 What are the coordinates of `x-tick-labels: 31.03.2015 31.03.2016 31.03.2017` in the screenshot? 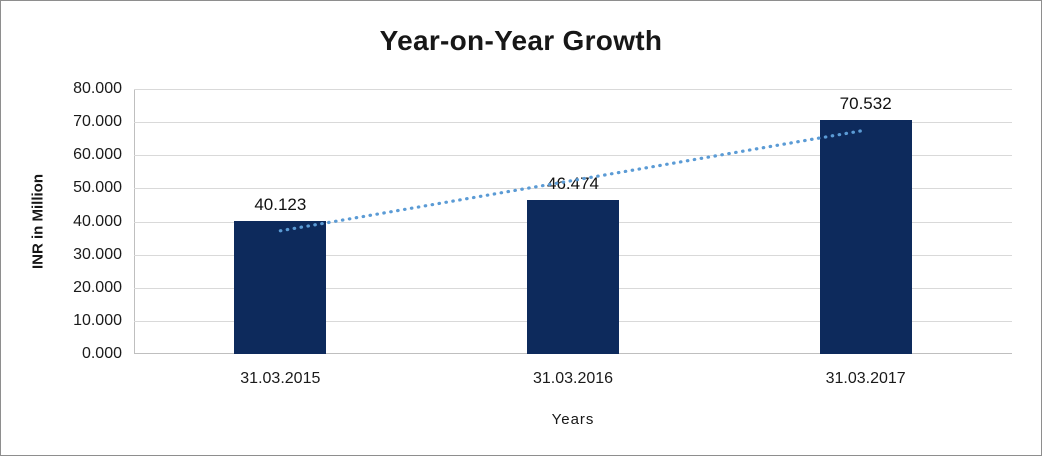 It's located at (573, 380).